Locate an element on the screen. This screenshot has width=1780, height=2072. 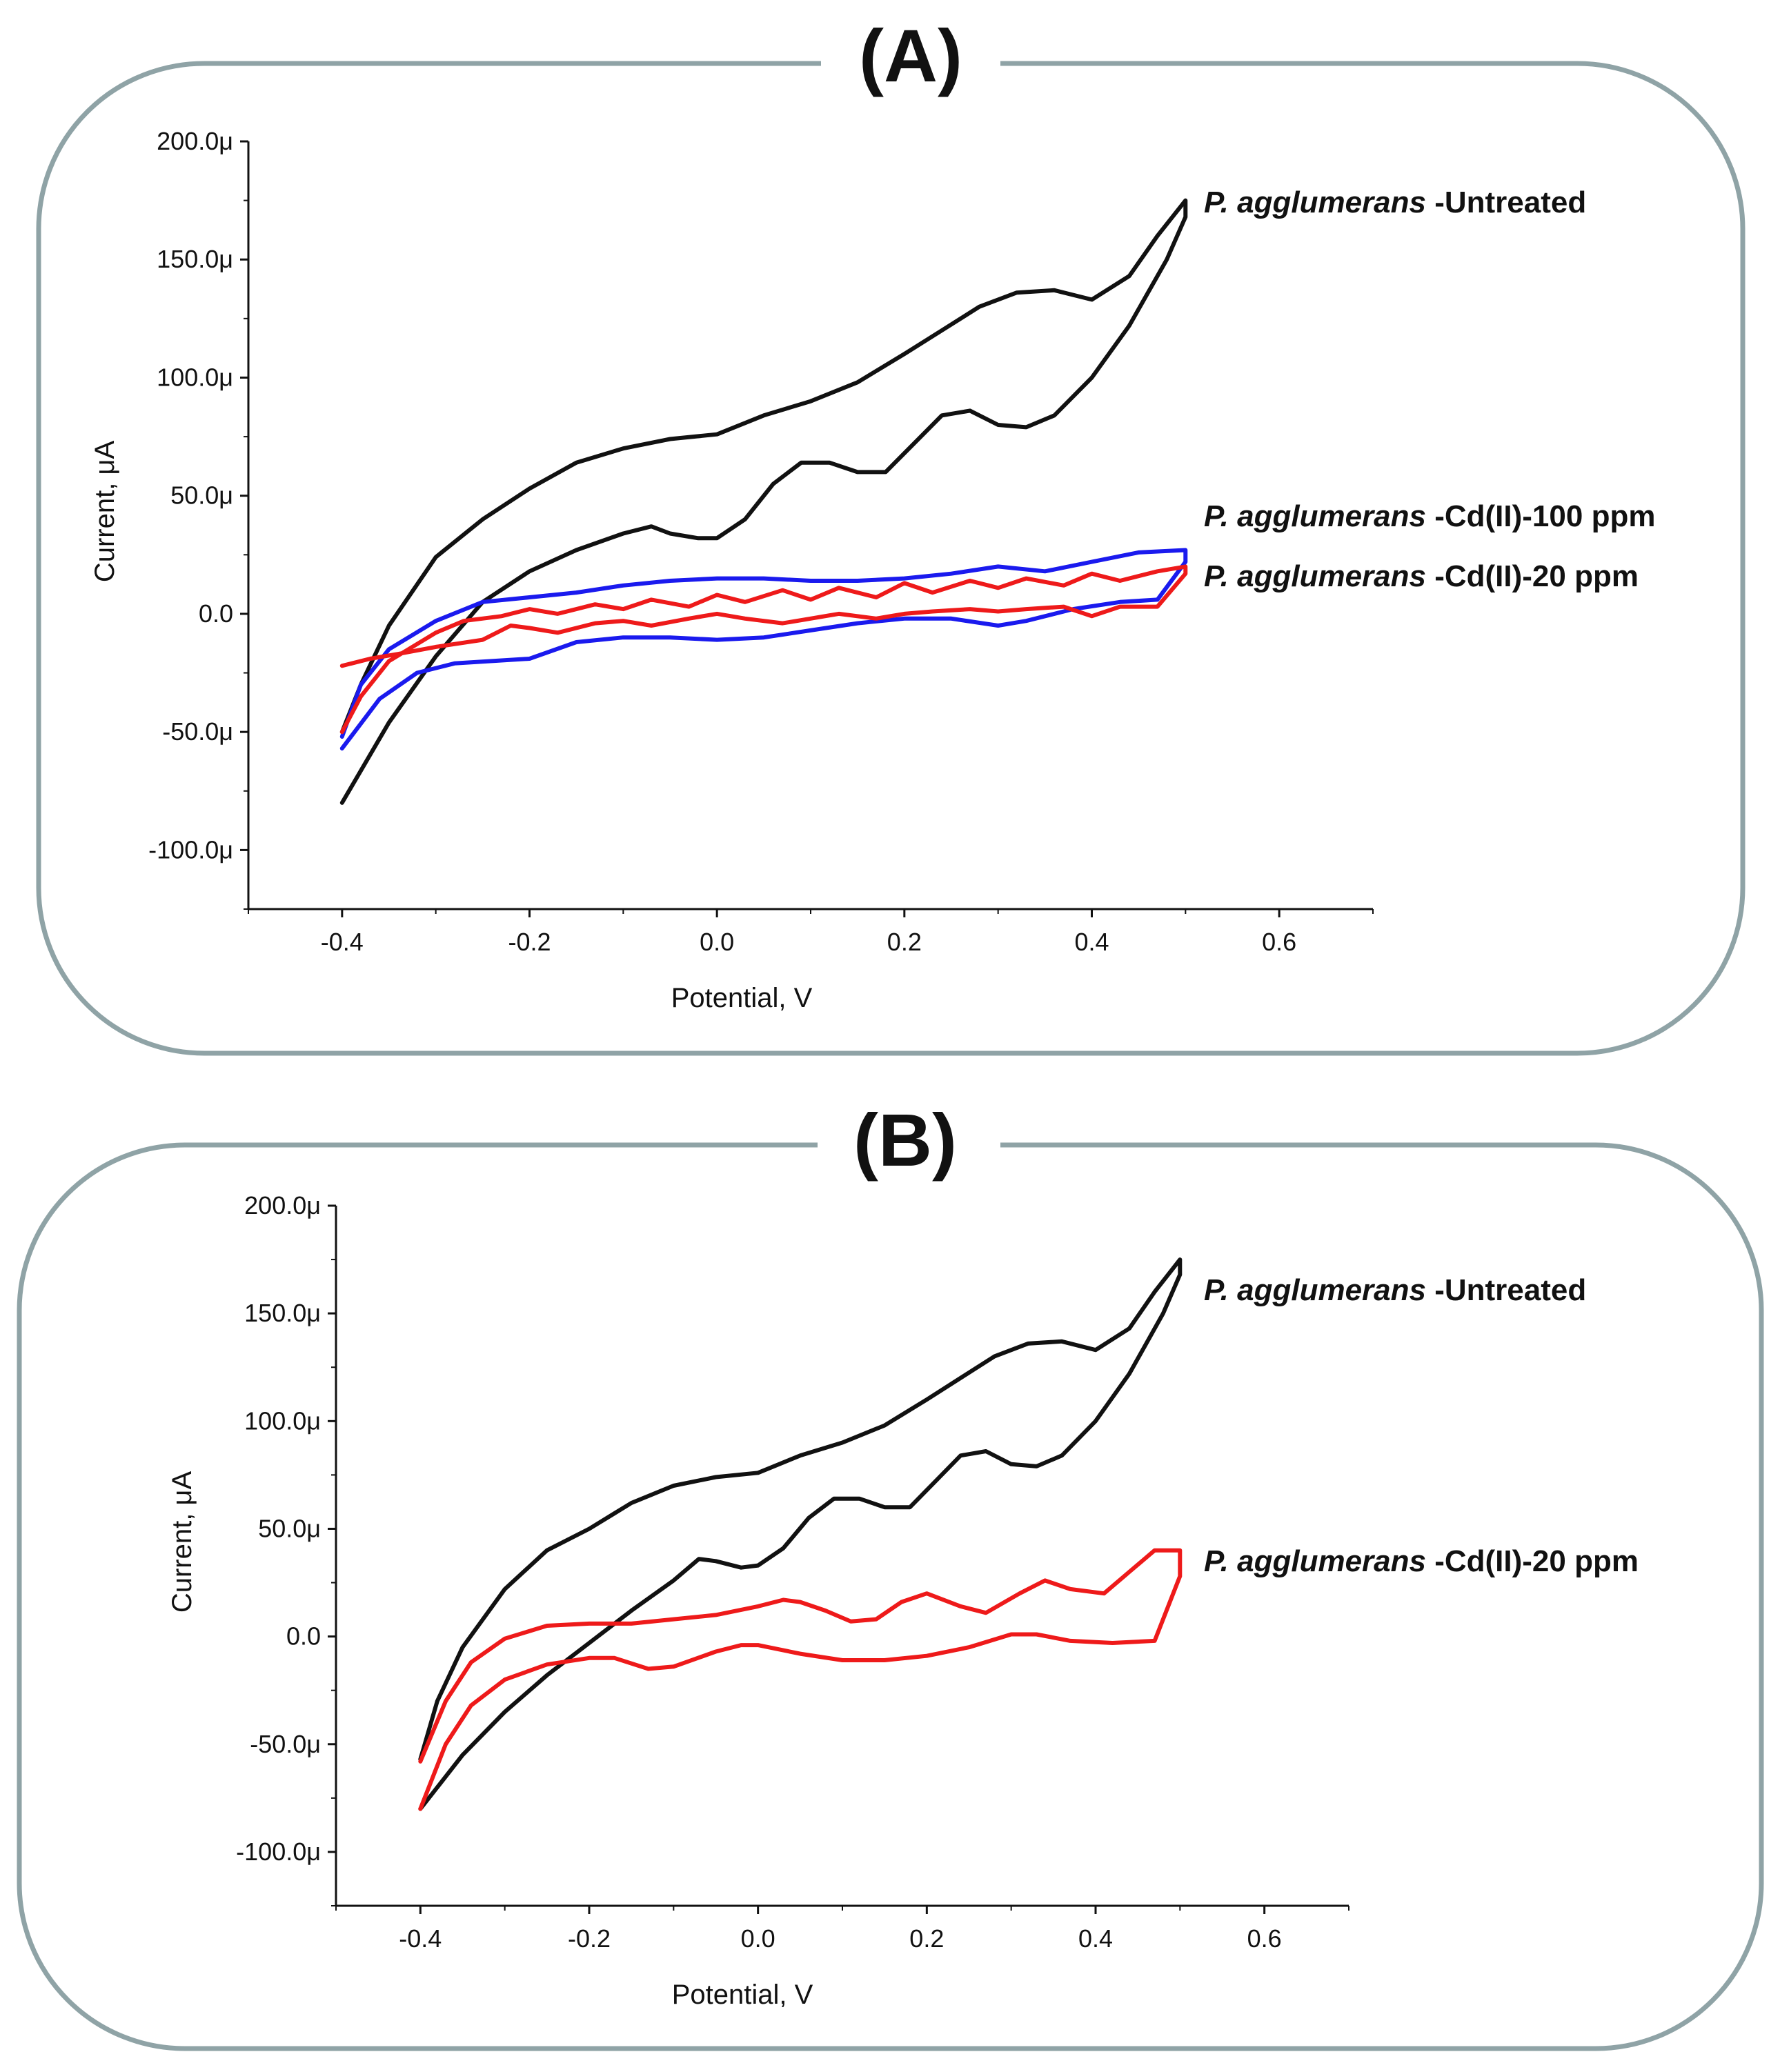
panel-title: (A) is located at coordinates (910, 56).